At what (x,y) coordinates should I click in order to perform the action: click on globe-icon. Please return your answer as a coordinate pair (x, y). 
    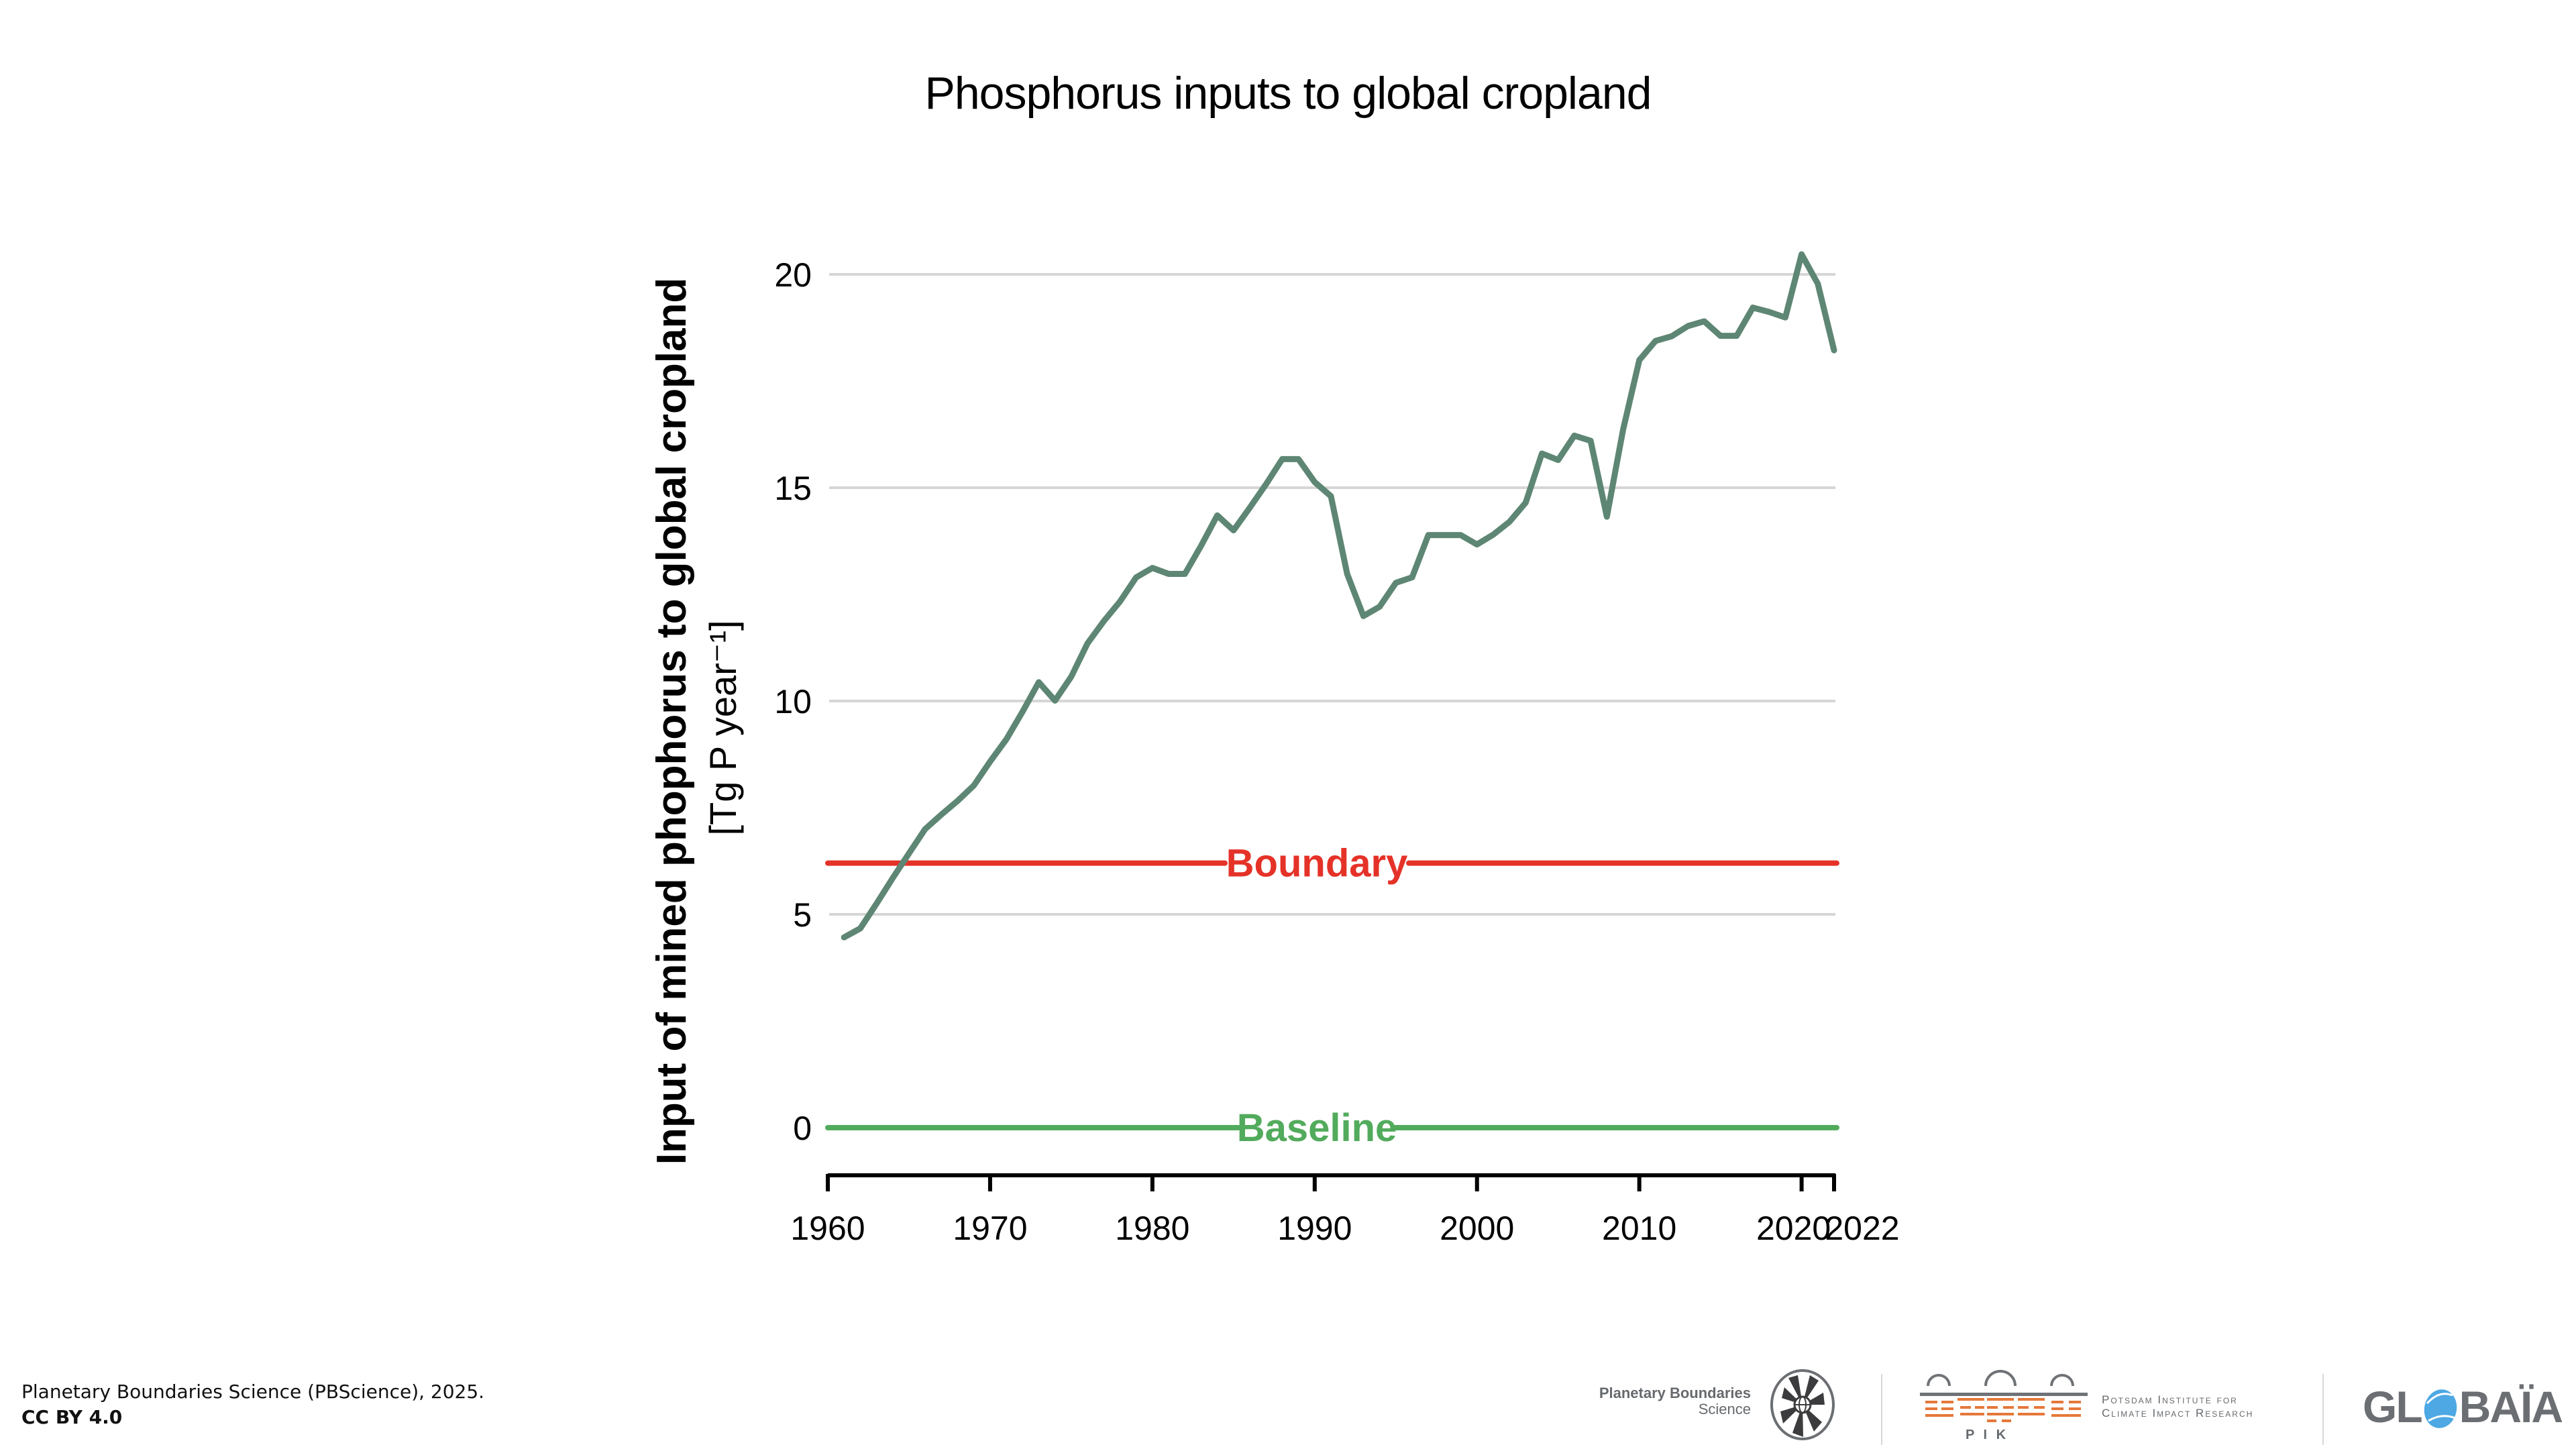
    Looking at the image, I should click on (2440, 1408).